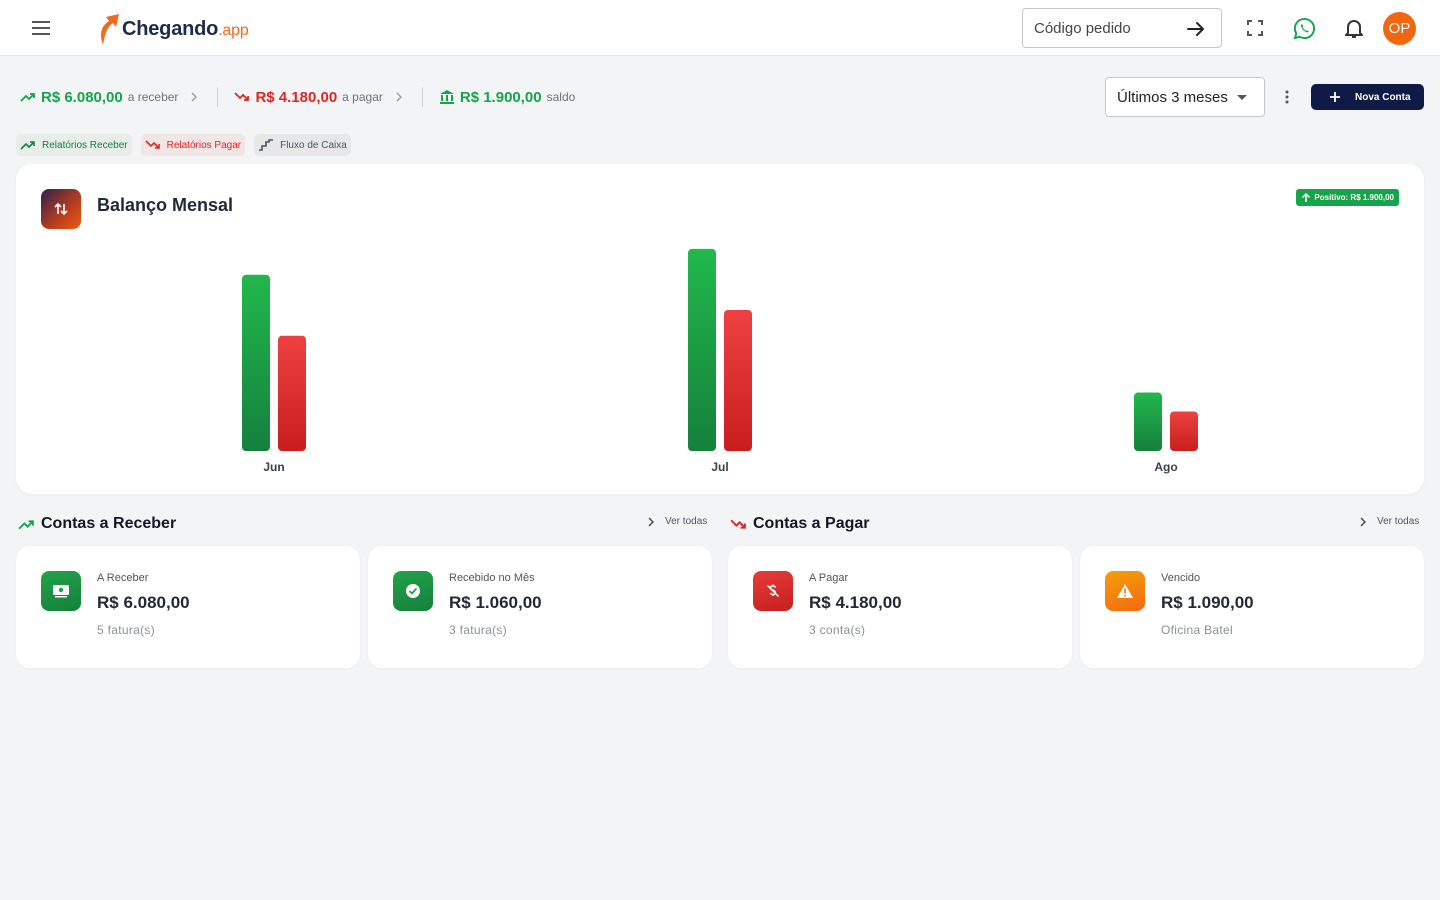  I want to click on plus-icon, so click(1335, 97).